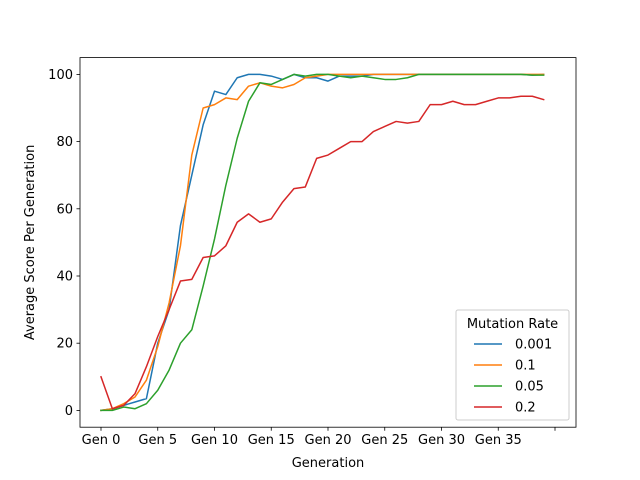 This screenshot has height=480, width=640. Describe the element at coordinates (328, 463) in the screenshot. I see `x-axis-title: Generation` at that location.